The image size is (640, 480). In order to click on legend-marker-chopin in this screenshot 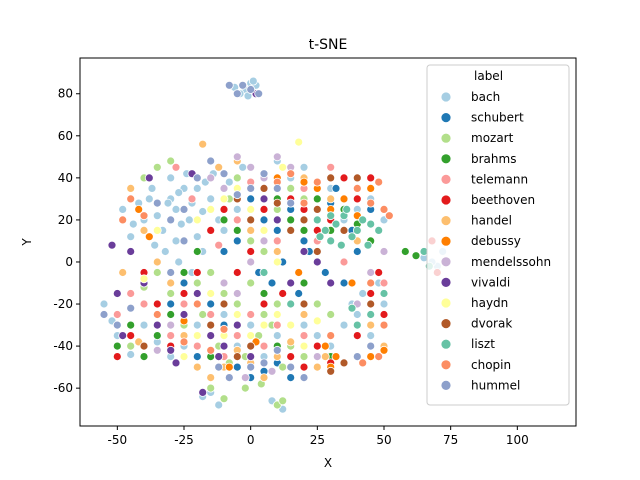, I will do `click(446, 365)`.